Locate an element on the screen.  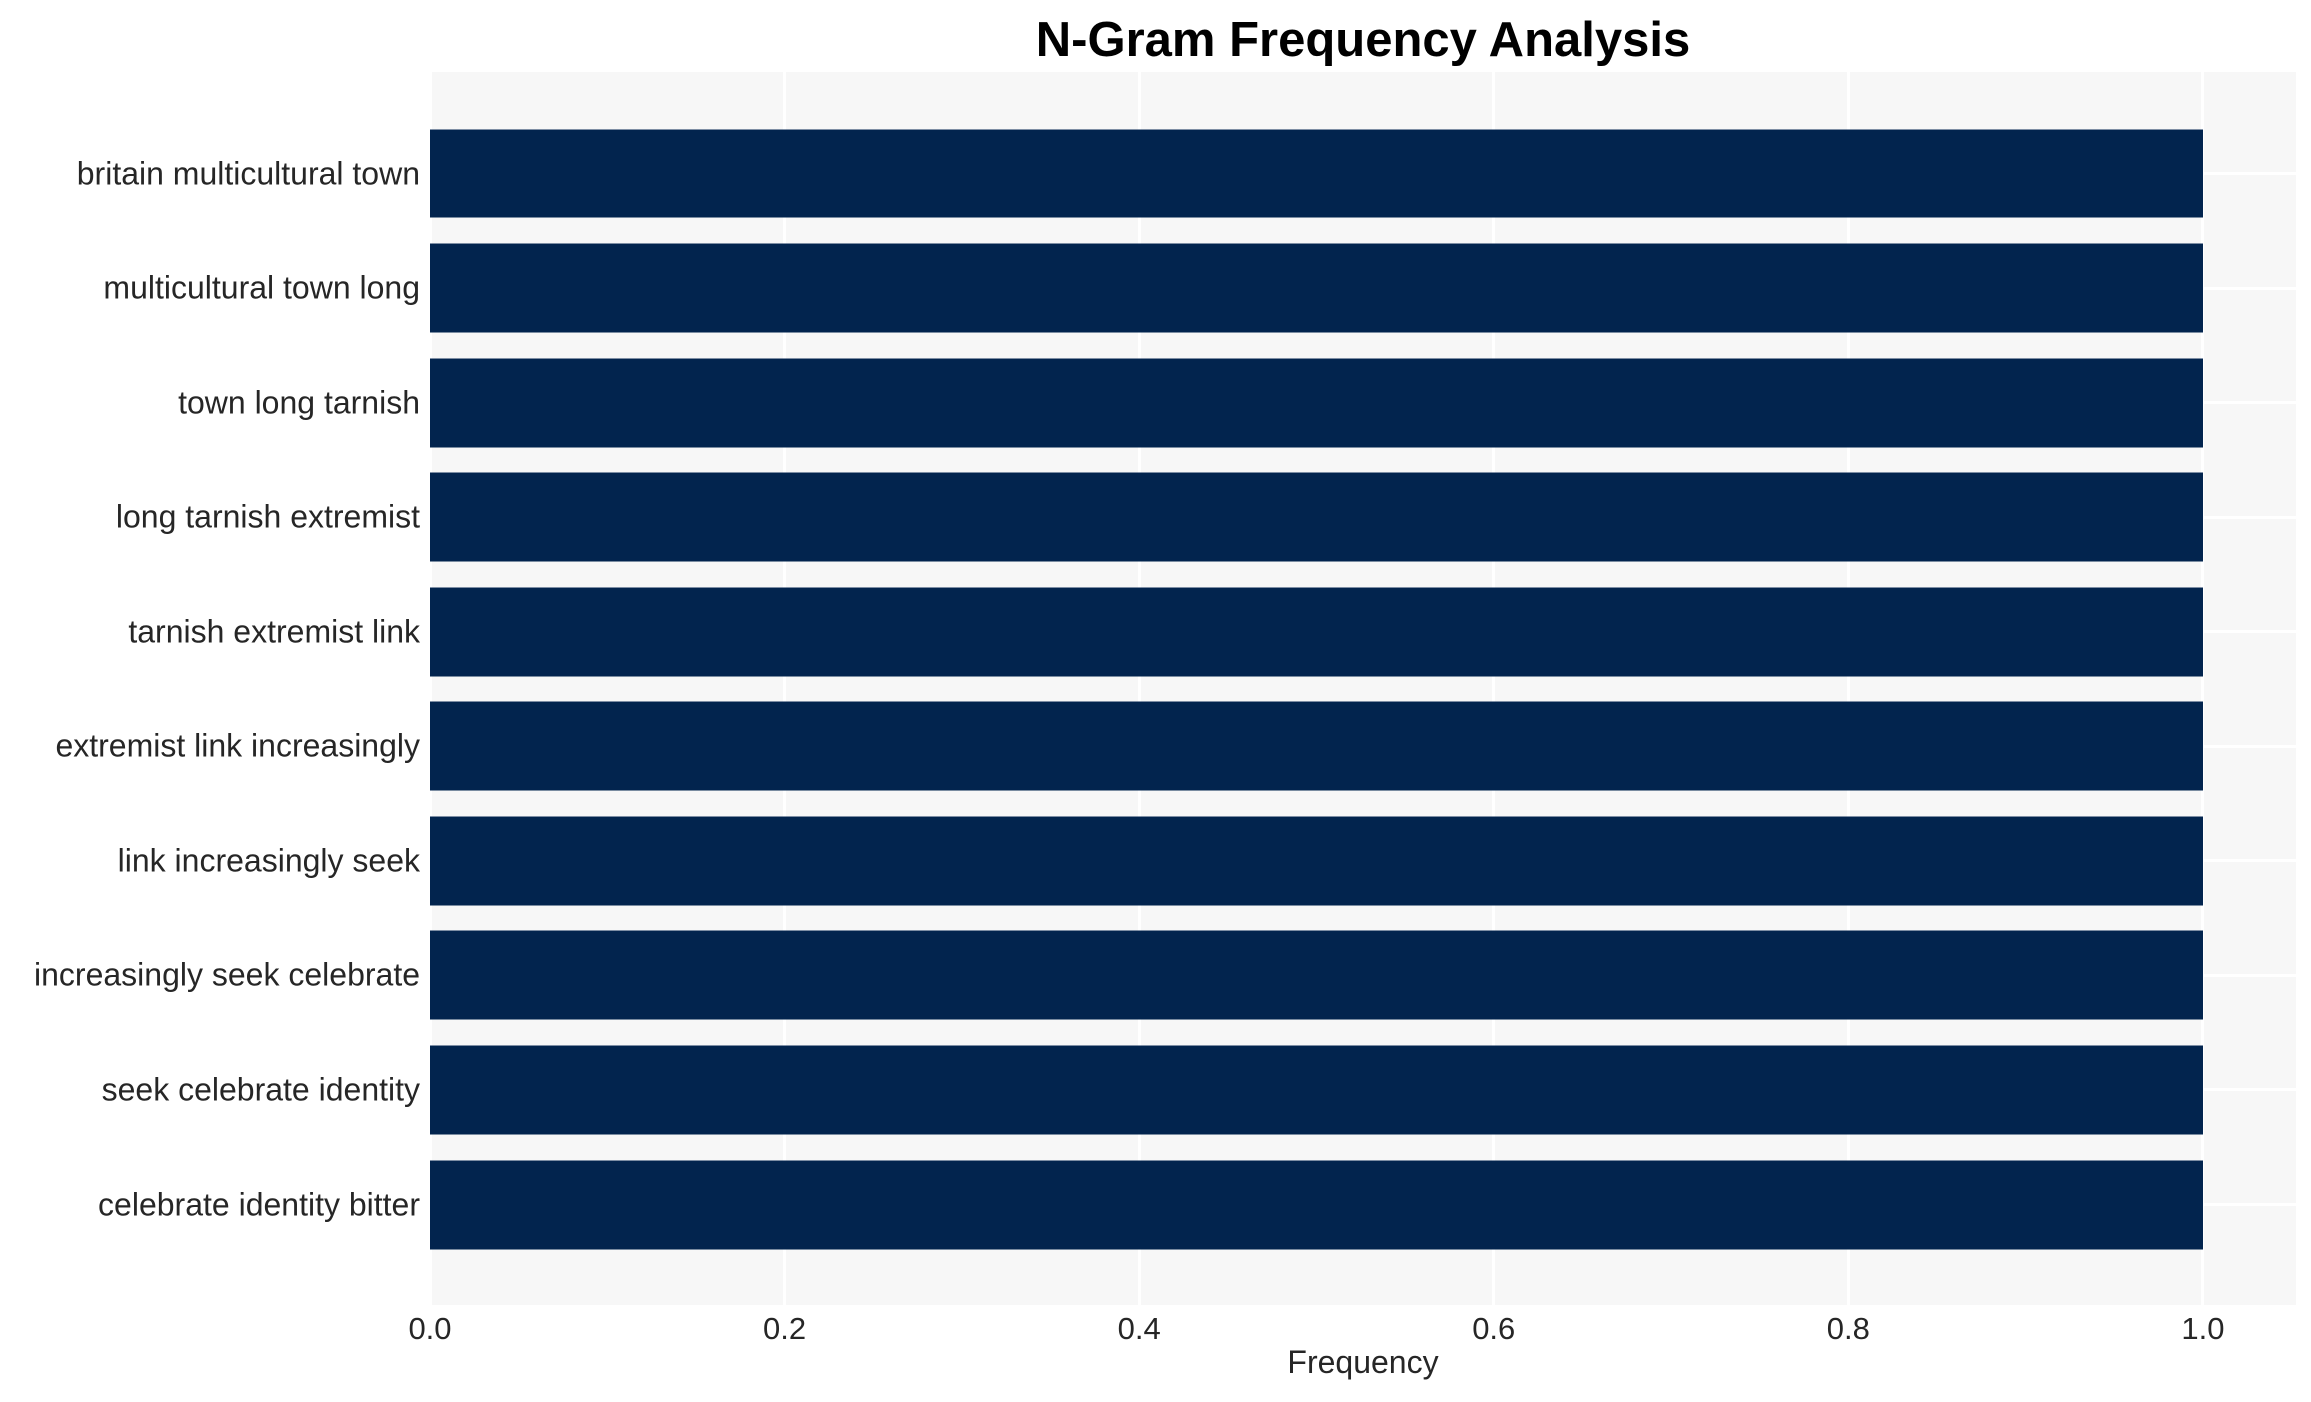
category-label: extremist link increasingly is located at coordinates (237, 745).